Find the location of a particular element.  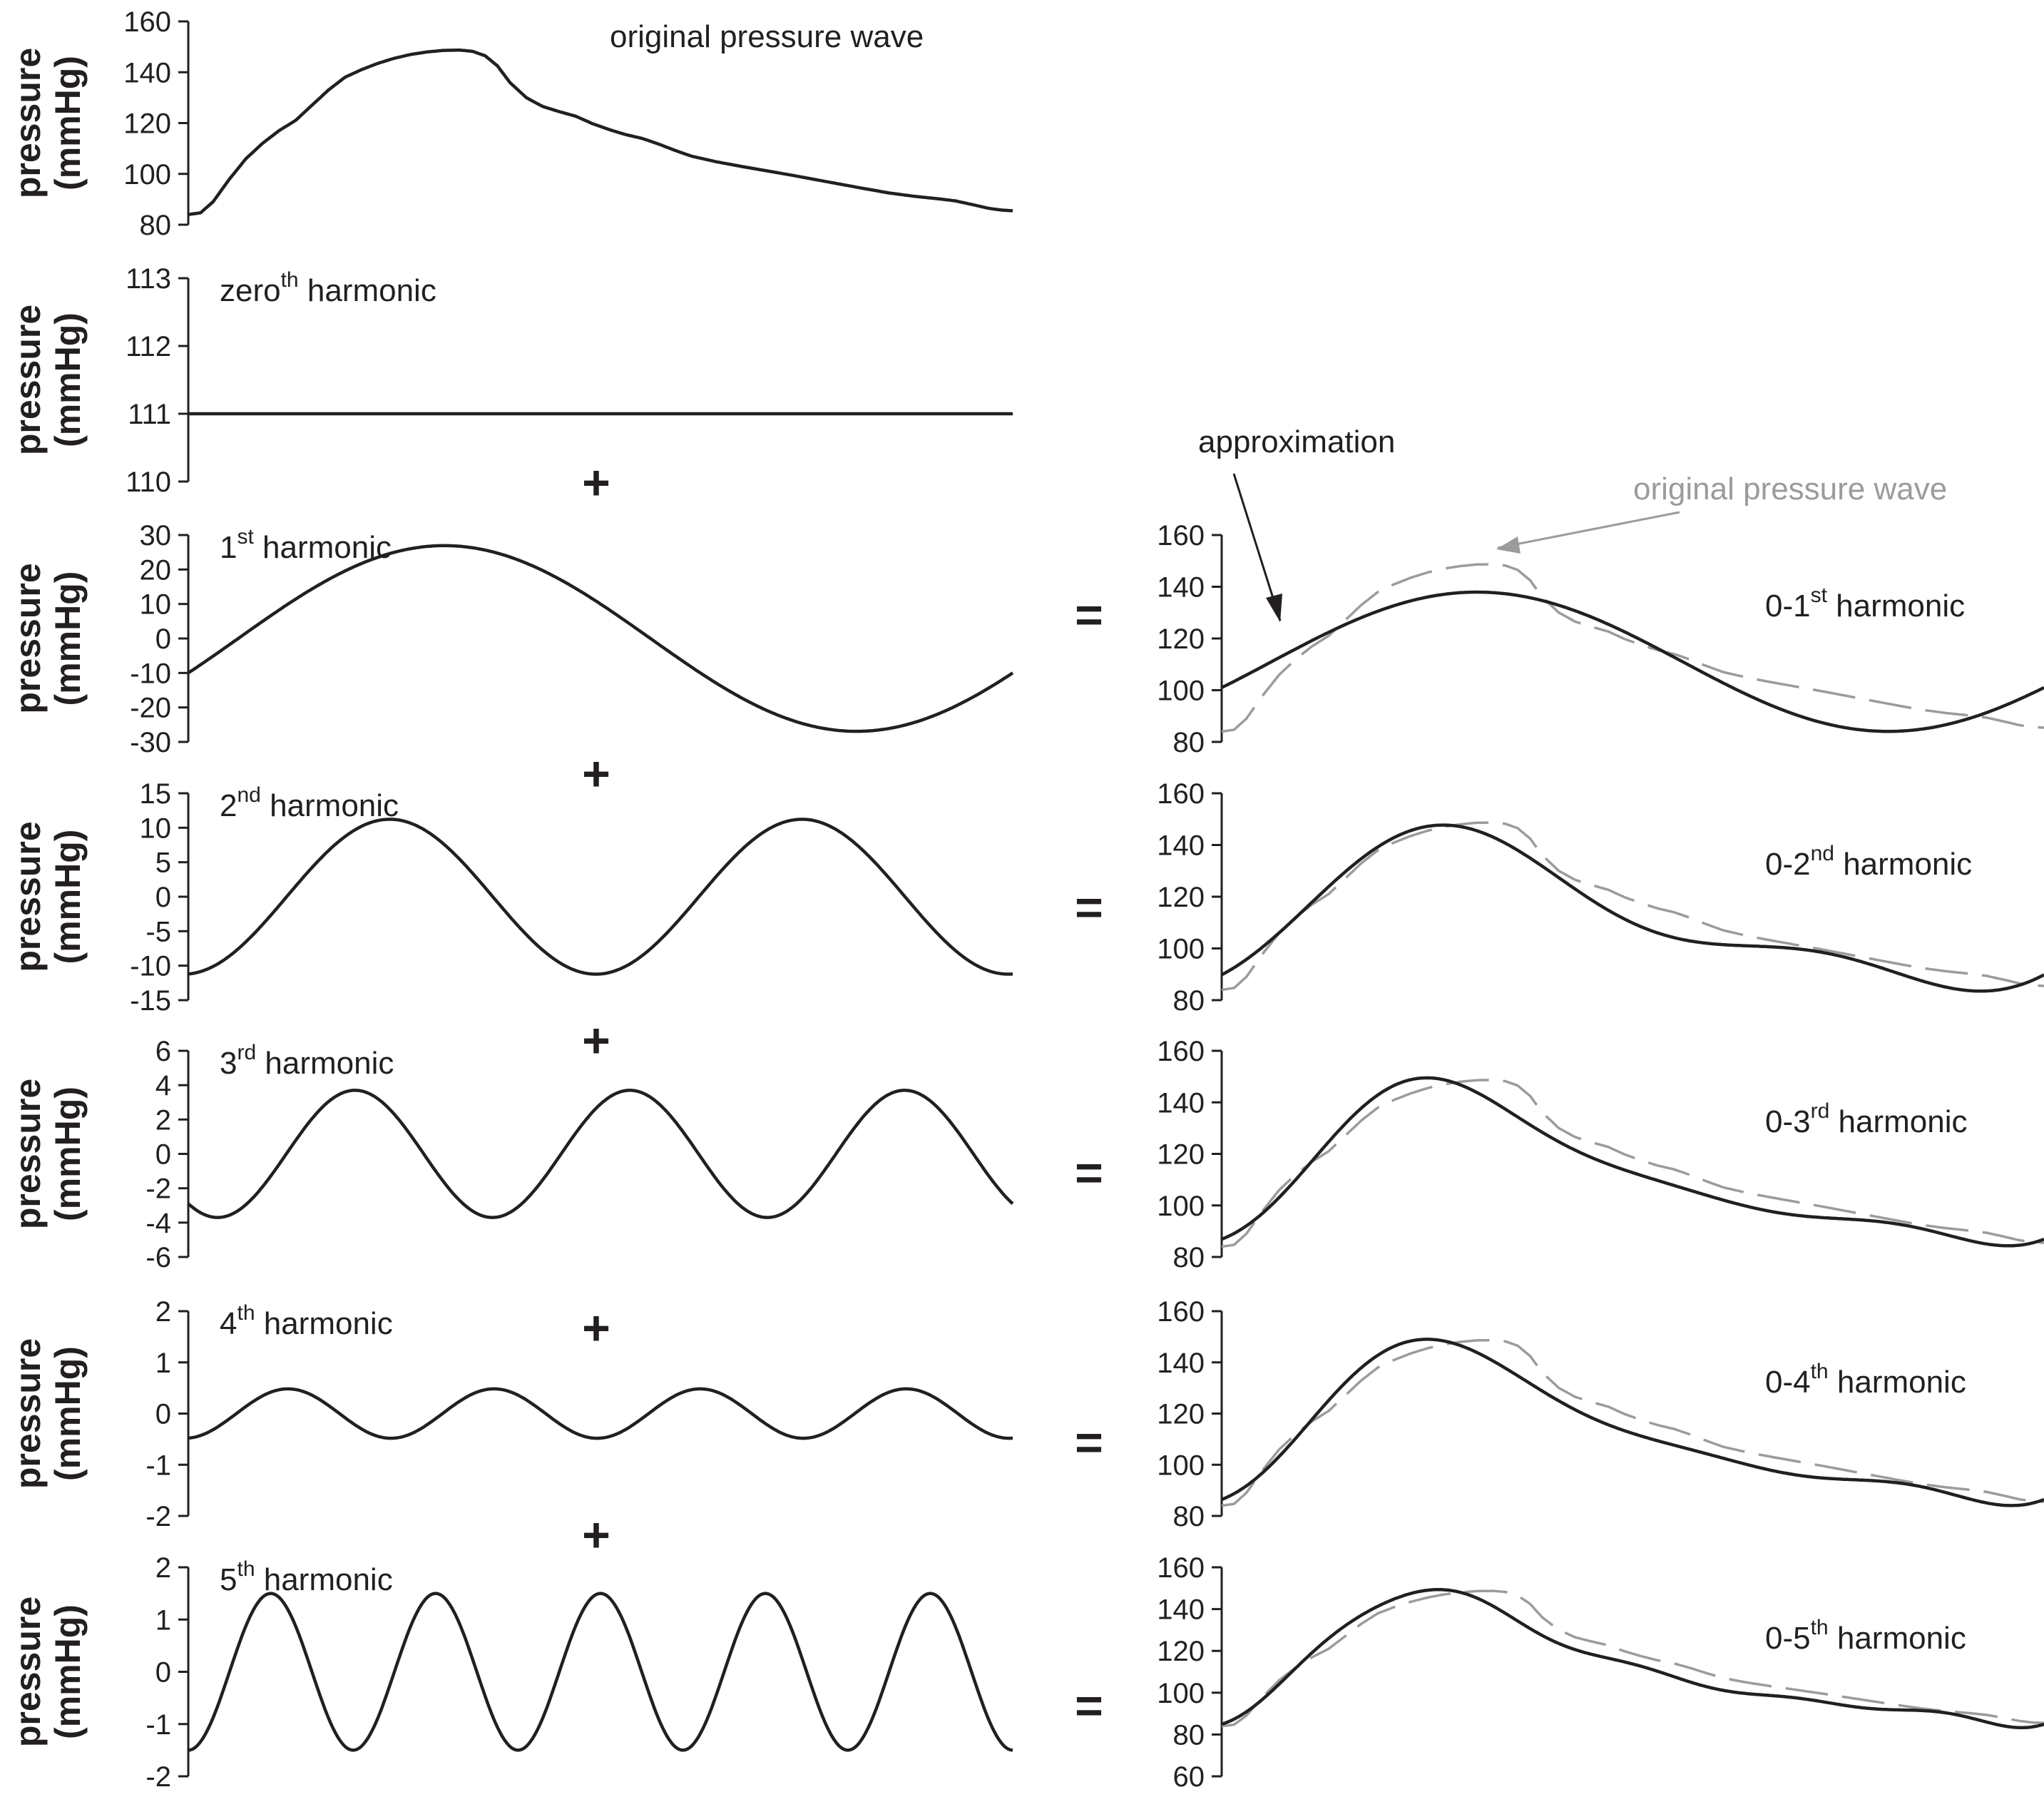

y-tick-label: -4 is located at coordinates (158, 1223).